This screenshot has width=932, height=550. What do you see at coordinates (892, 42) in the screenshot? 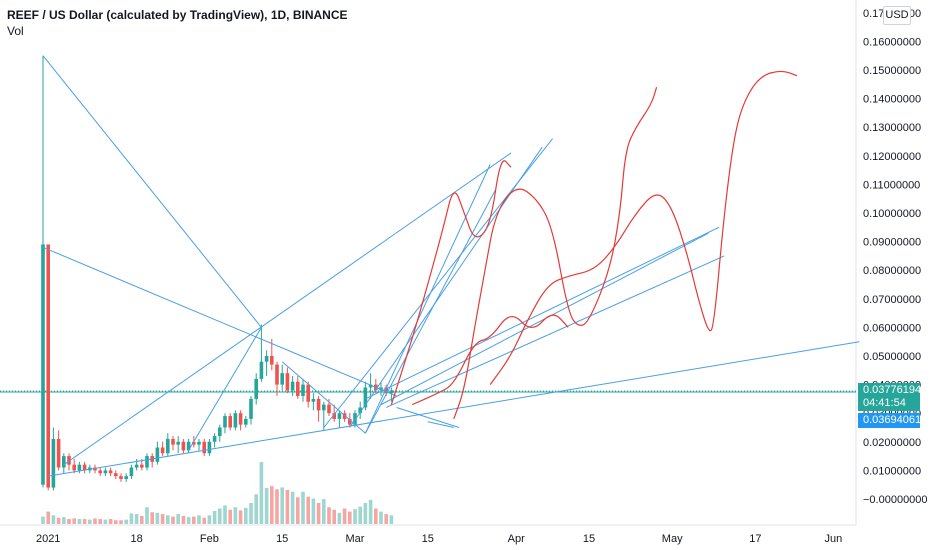
I see `price-tick-label: 0.16000000` at bounding box center [892, 42].